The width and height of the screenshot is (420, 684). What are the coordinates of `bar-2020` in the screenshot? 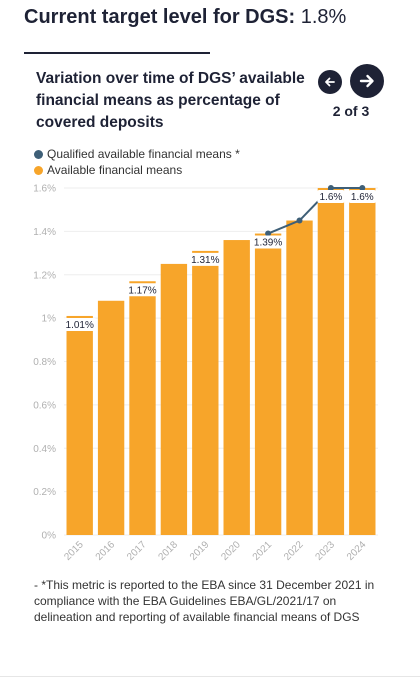 It's located at (236, 388).